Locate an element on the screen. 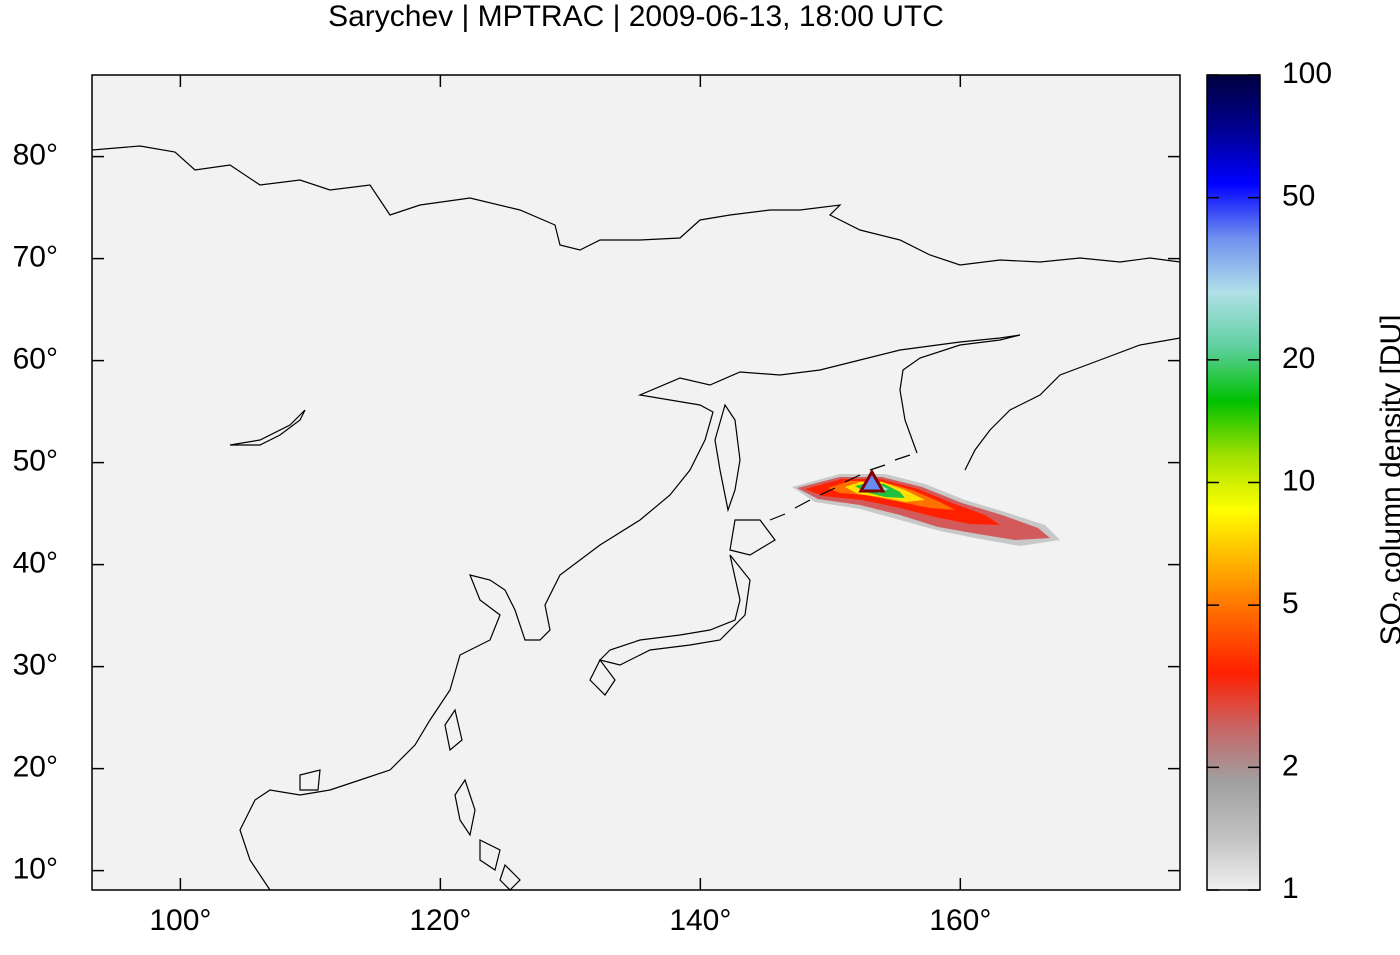  y-tick-label: 40° is located at coordinates (35, 563).